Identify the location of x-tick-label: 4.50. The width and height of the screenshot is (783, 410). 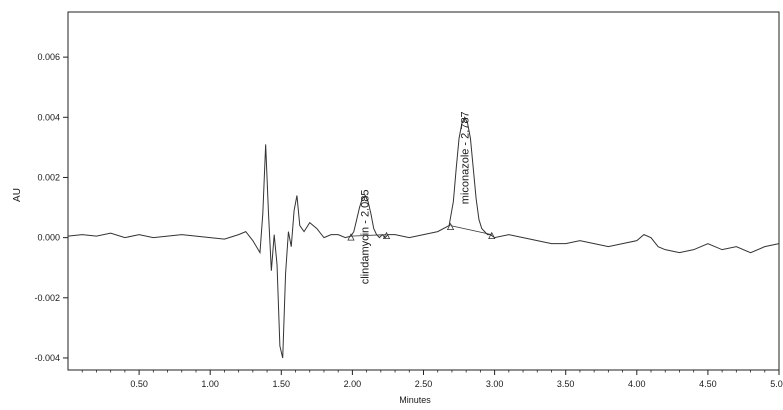
(708, 384).